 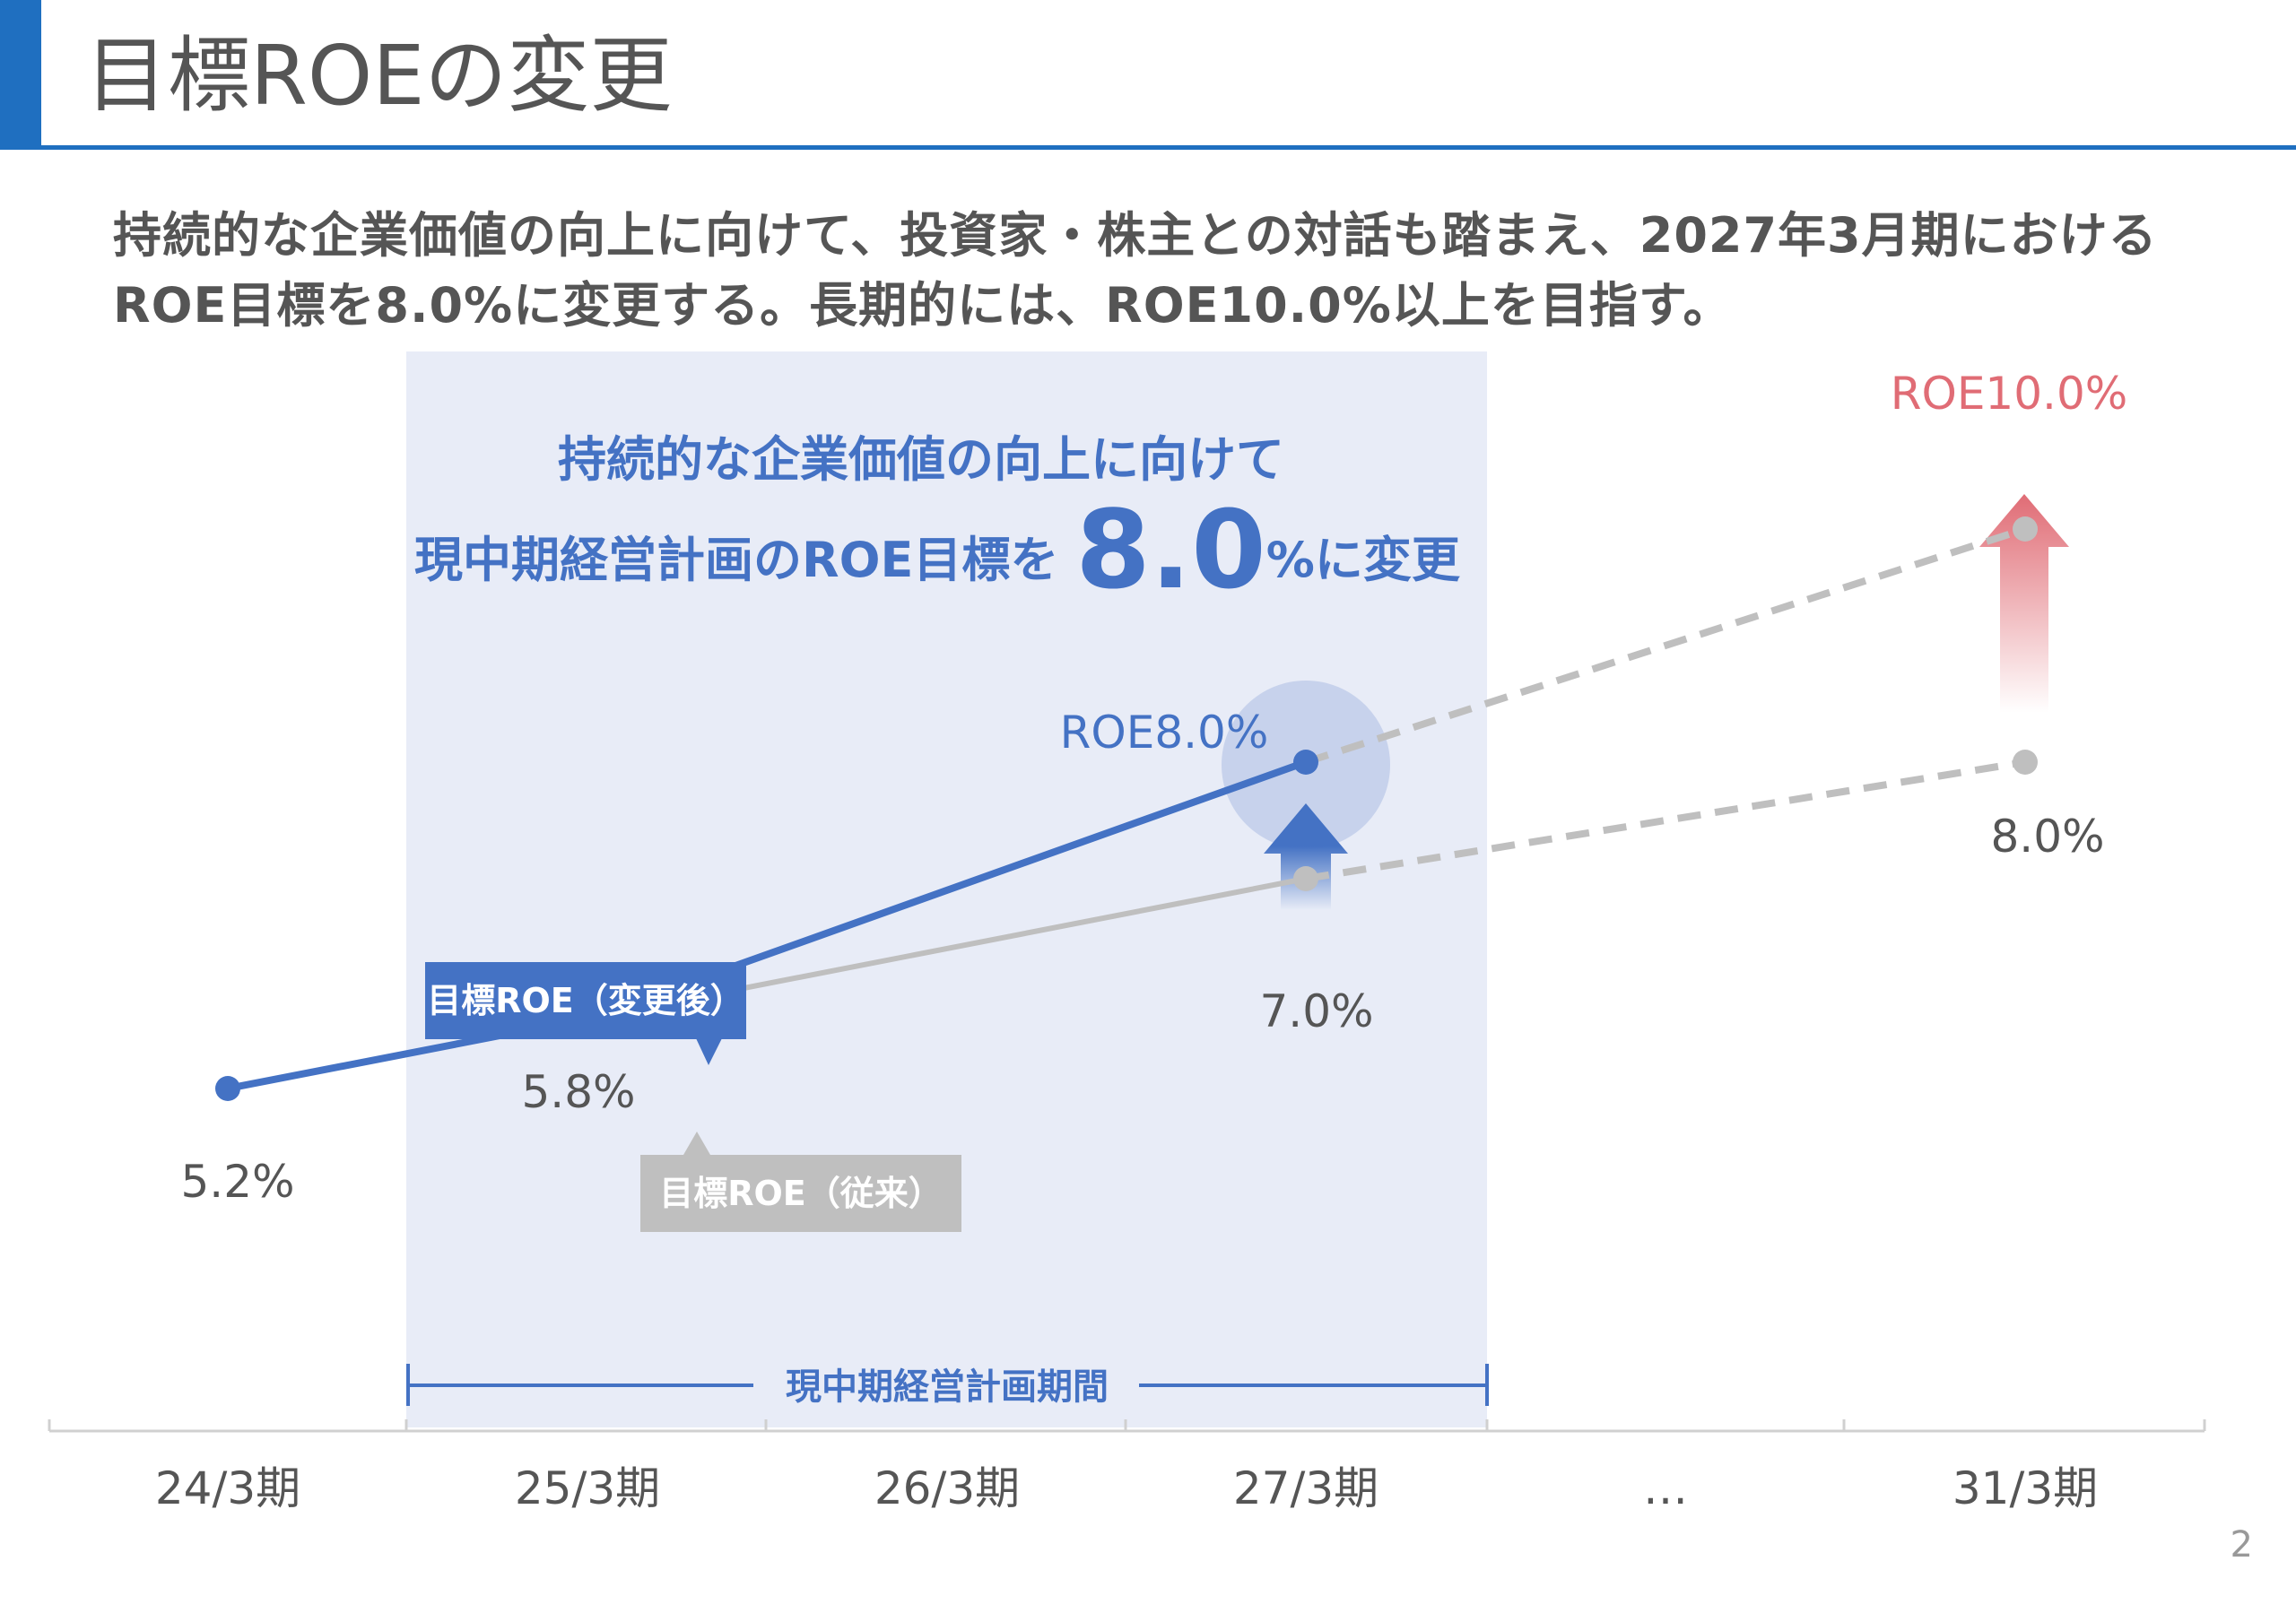 I want to click on x-tick-label: 31/3期, so click(x=2025, y=1488).